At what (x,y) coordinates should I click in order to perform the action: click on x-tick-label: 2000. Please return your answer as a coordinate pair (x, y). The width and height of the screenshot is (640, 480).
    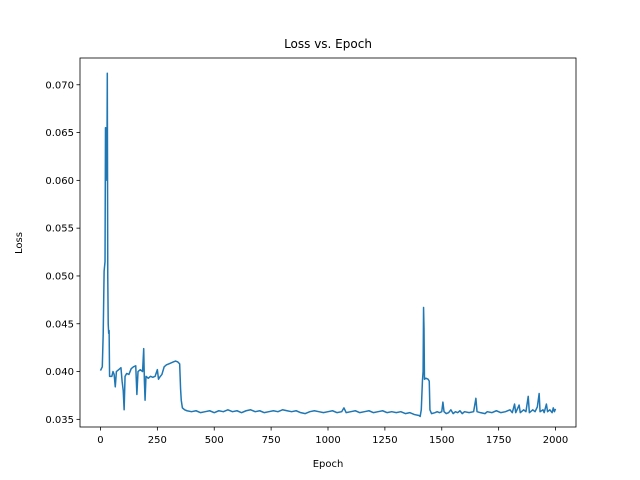
    Looking at the image, I should click on (555, 440).